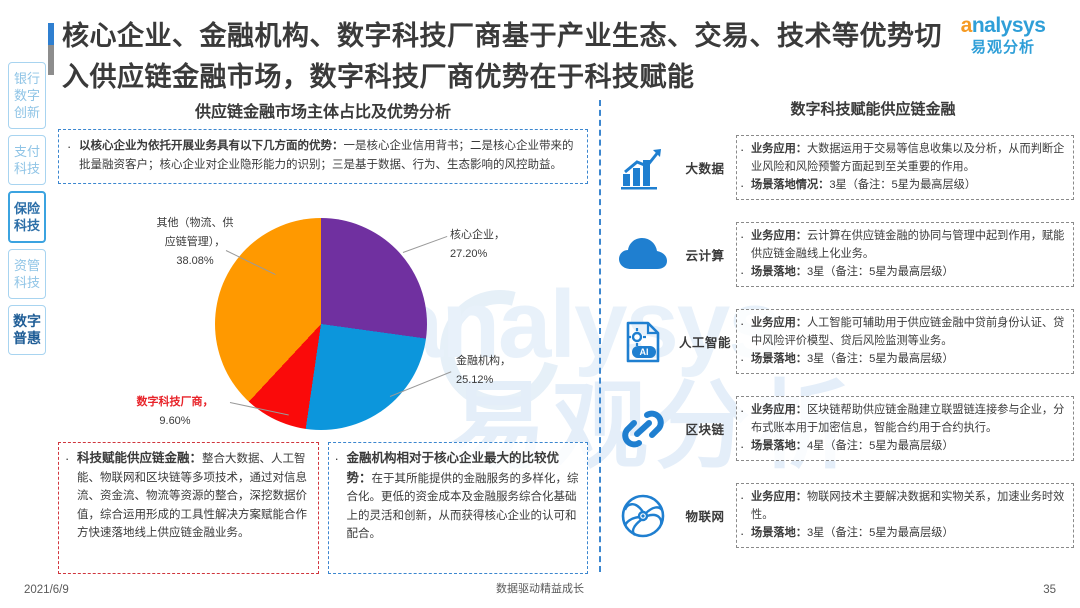 The width and height of the screenshot is (1080, 608). What do you see at coordinates (27, 330) in the screenshot?
I see `sidebar-item-inclusive: 数字普惠` at bounding box center [27, 330].